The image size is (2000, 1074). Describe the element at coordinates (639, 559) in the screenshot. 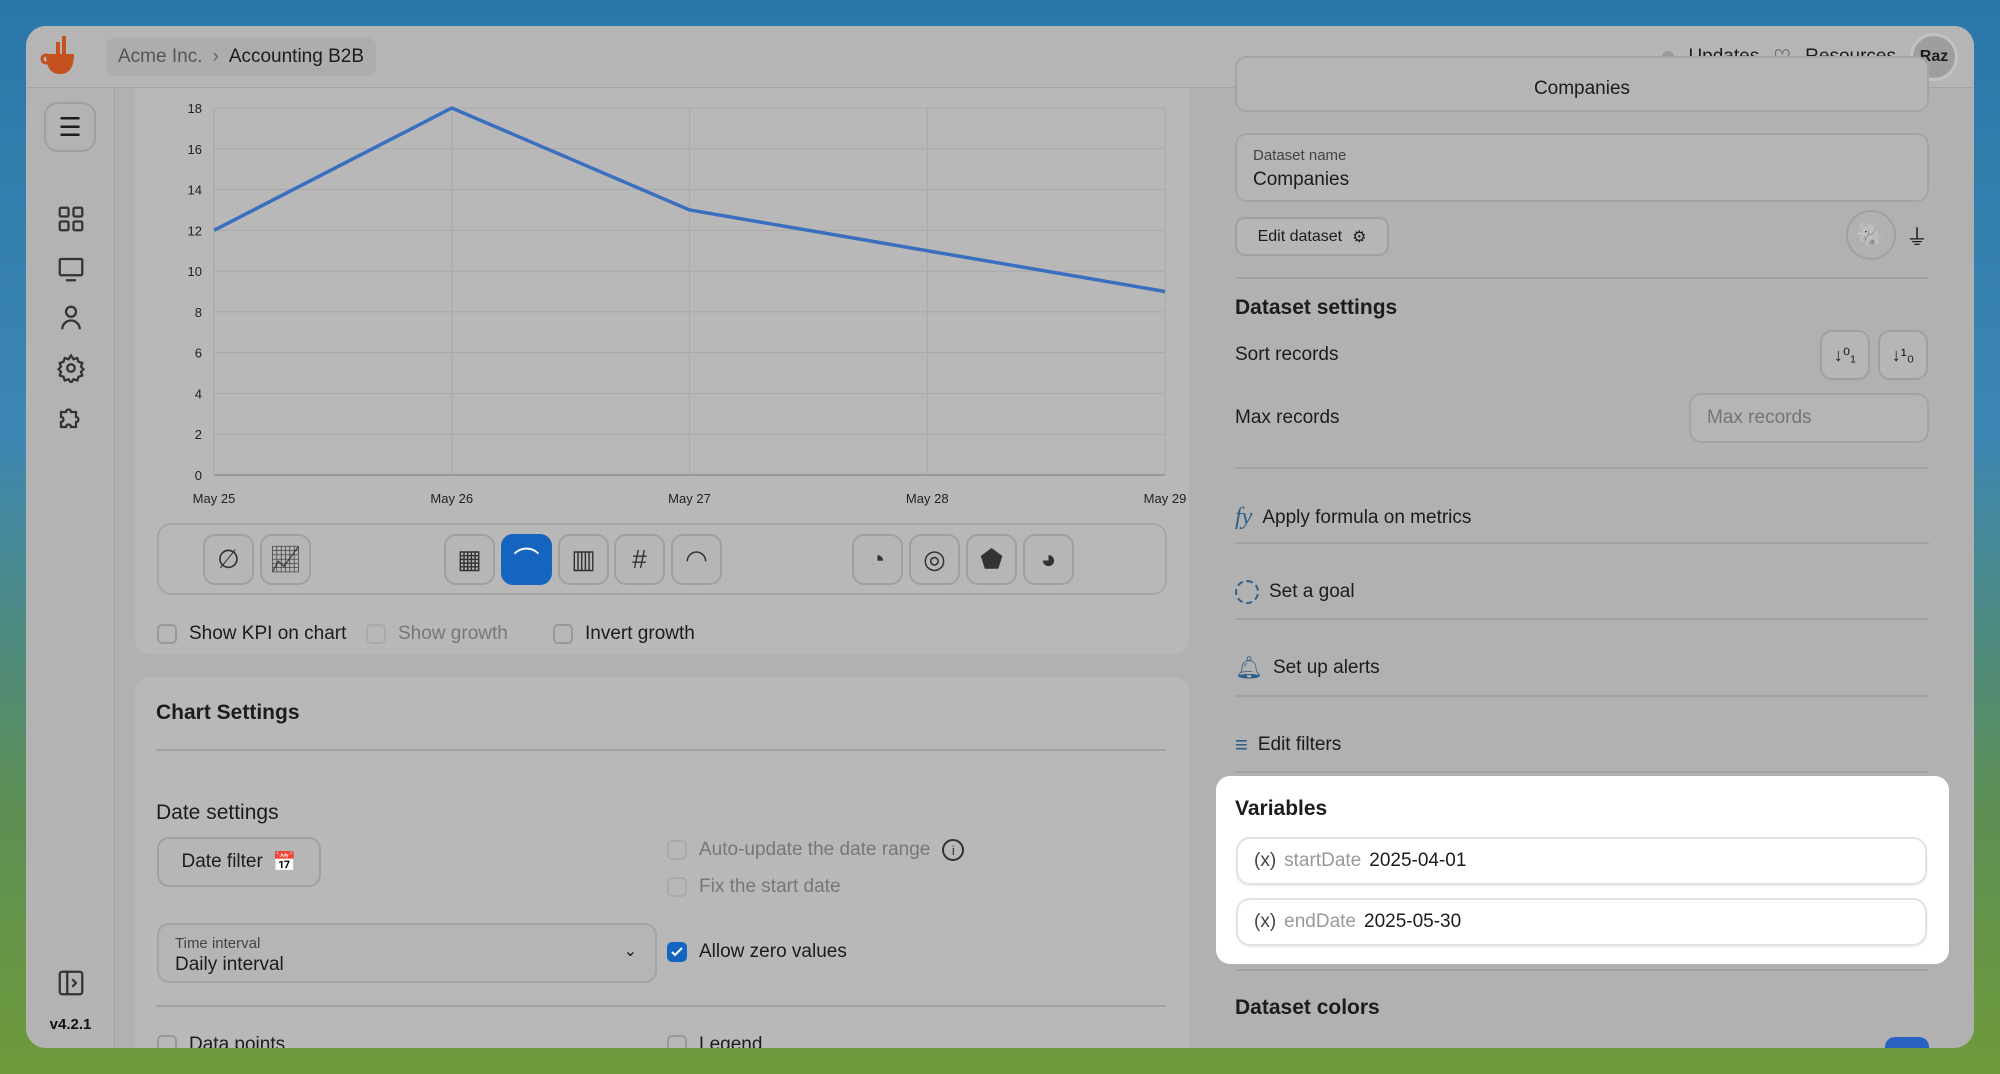

I see `hash-icon: #` at that location.